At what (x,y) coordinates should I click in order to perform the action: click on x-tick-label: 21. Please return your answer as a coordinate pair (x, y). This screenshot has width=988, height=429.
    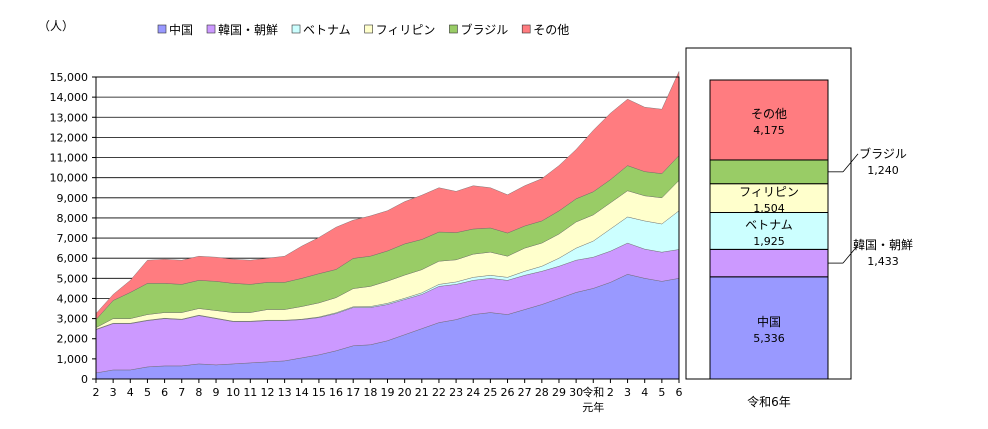
    Looking at the image, I should click on (422, 392).